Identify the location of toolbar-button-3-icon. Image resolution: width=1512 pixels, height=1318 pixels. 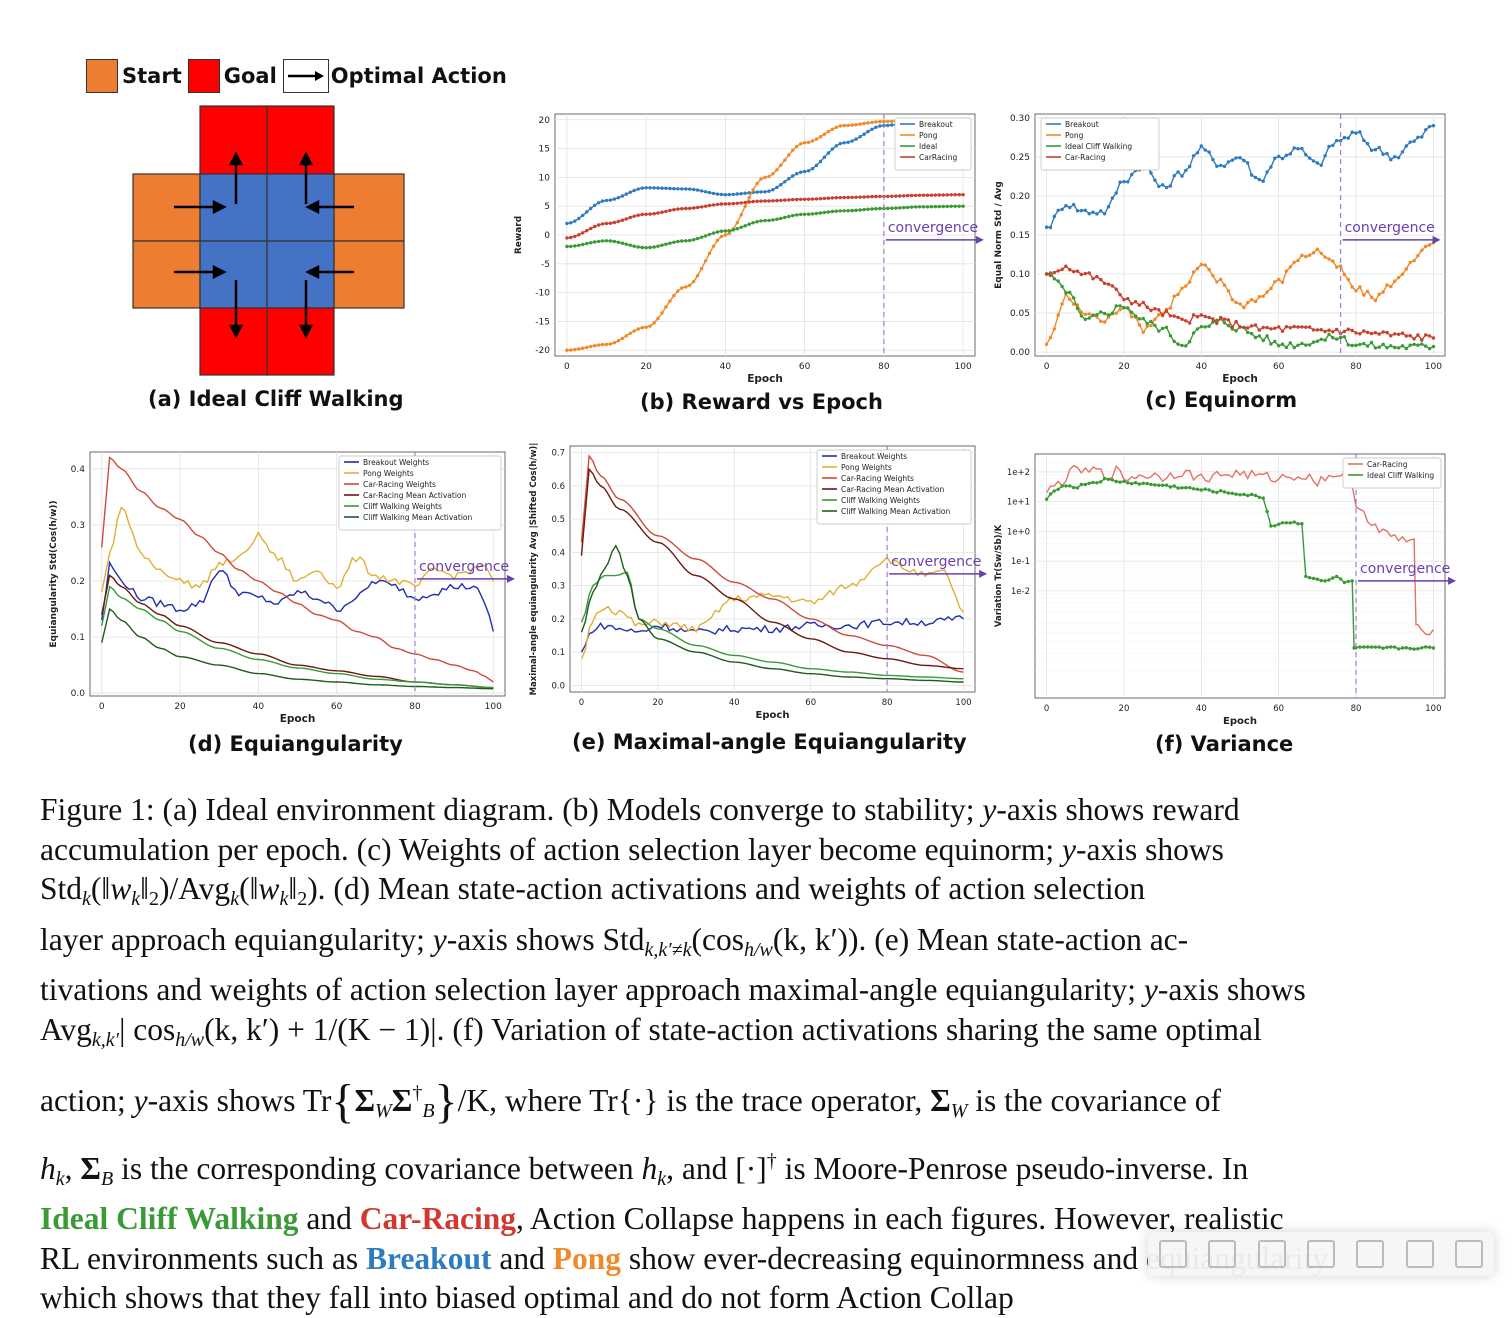
(1271, 1254).